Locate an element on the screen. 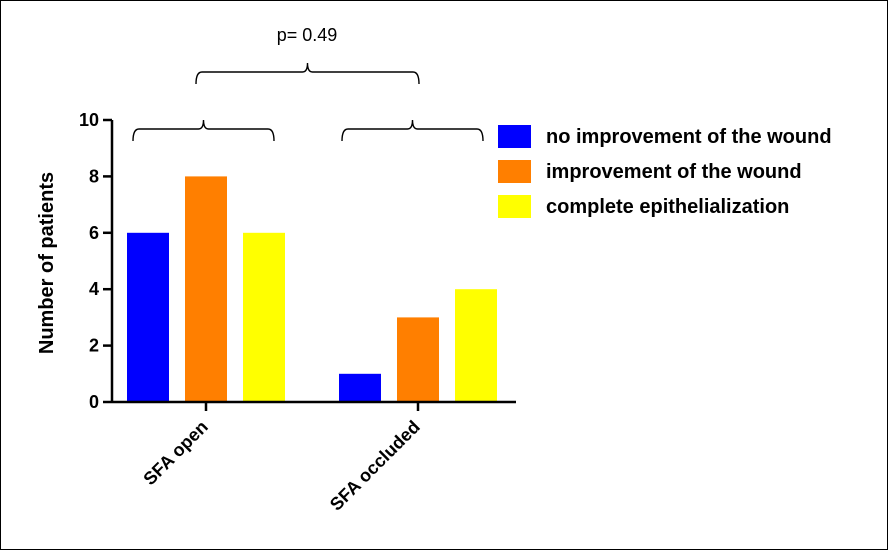  y-tick-label: 2 is located at coordinates (94, 346).